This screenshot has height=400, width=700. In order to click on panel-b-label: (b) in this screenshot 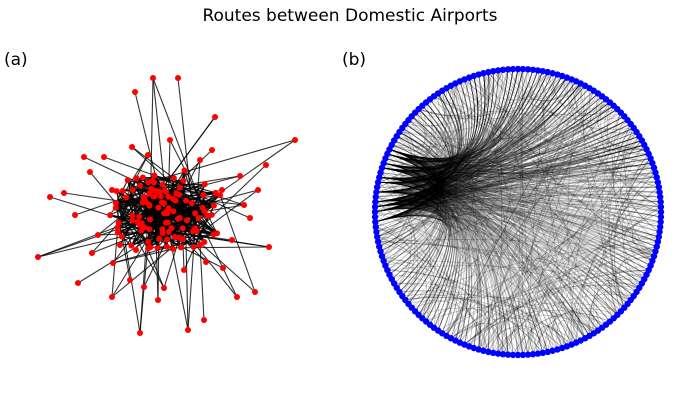, I will do `click(354, 60)`.